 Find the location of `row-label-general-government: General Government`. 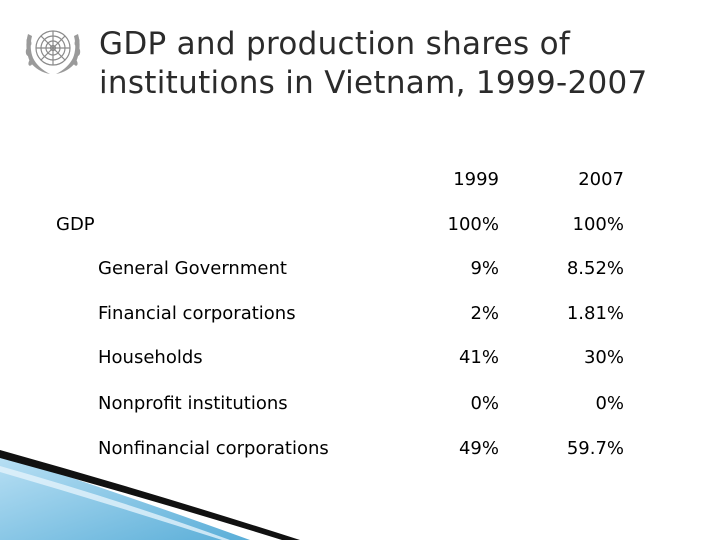

row-label-general-government: General Government is located at coordinates (192, 268).